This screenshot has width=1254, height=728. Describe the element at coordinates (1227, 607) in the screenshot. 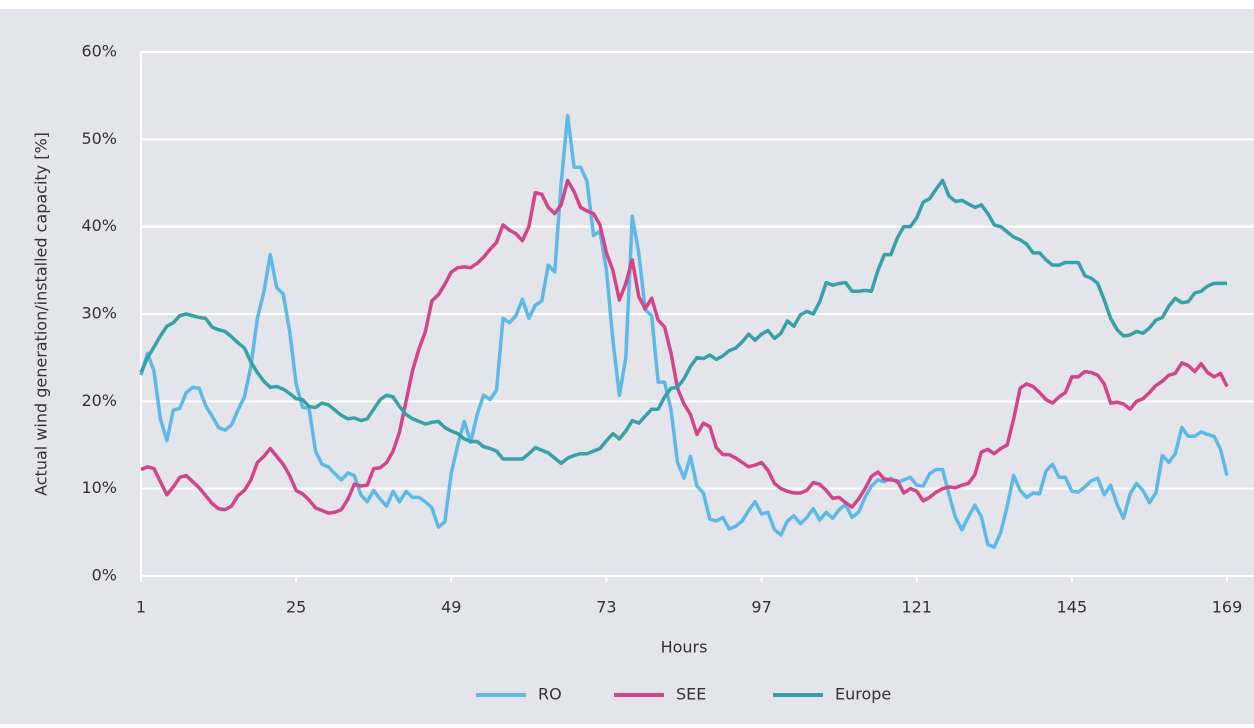

I see `x-tick-label: 169` at that location.